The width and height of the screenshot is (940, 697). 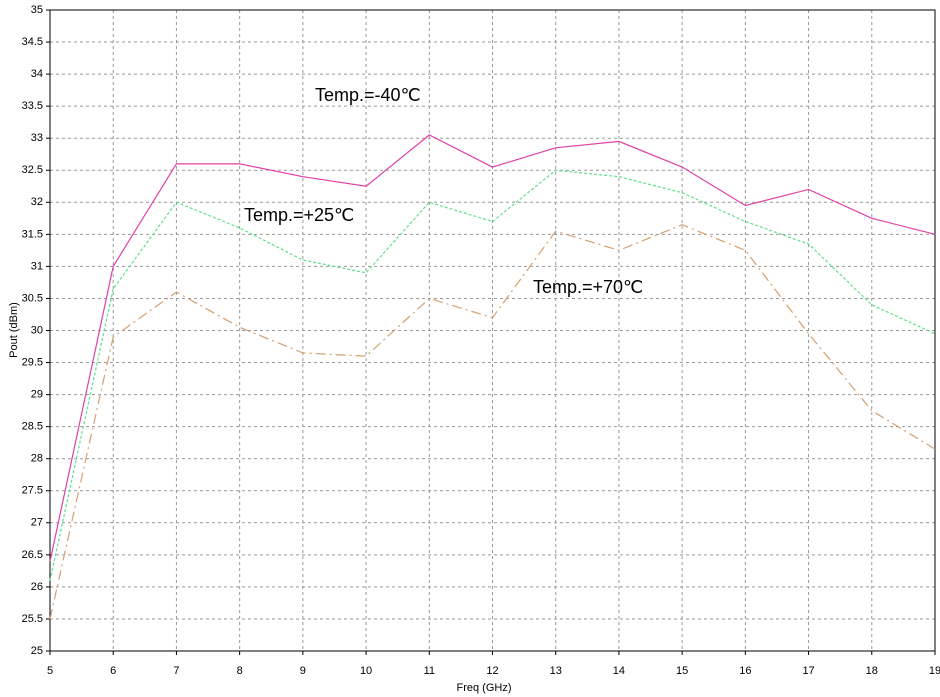 I want to click on x-tick-label: 7, so click(x=176, y=671).